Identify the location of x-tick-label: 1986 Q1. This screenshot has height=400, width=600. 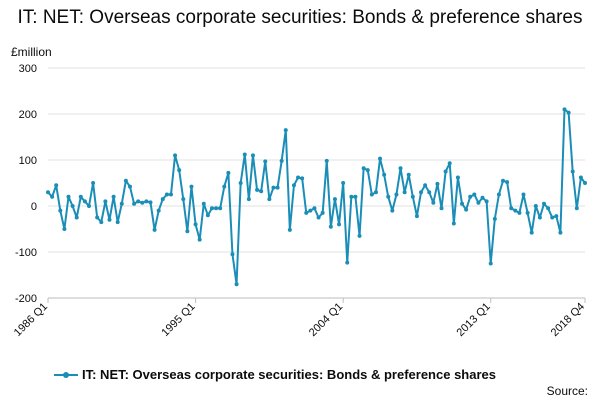
(31, 320).